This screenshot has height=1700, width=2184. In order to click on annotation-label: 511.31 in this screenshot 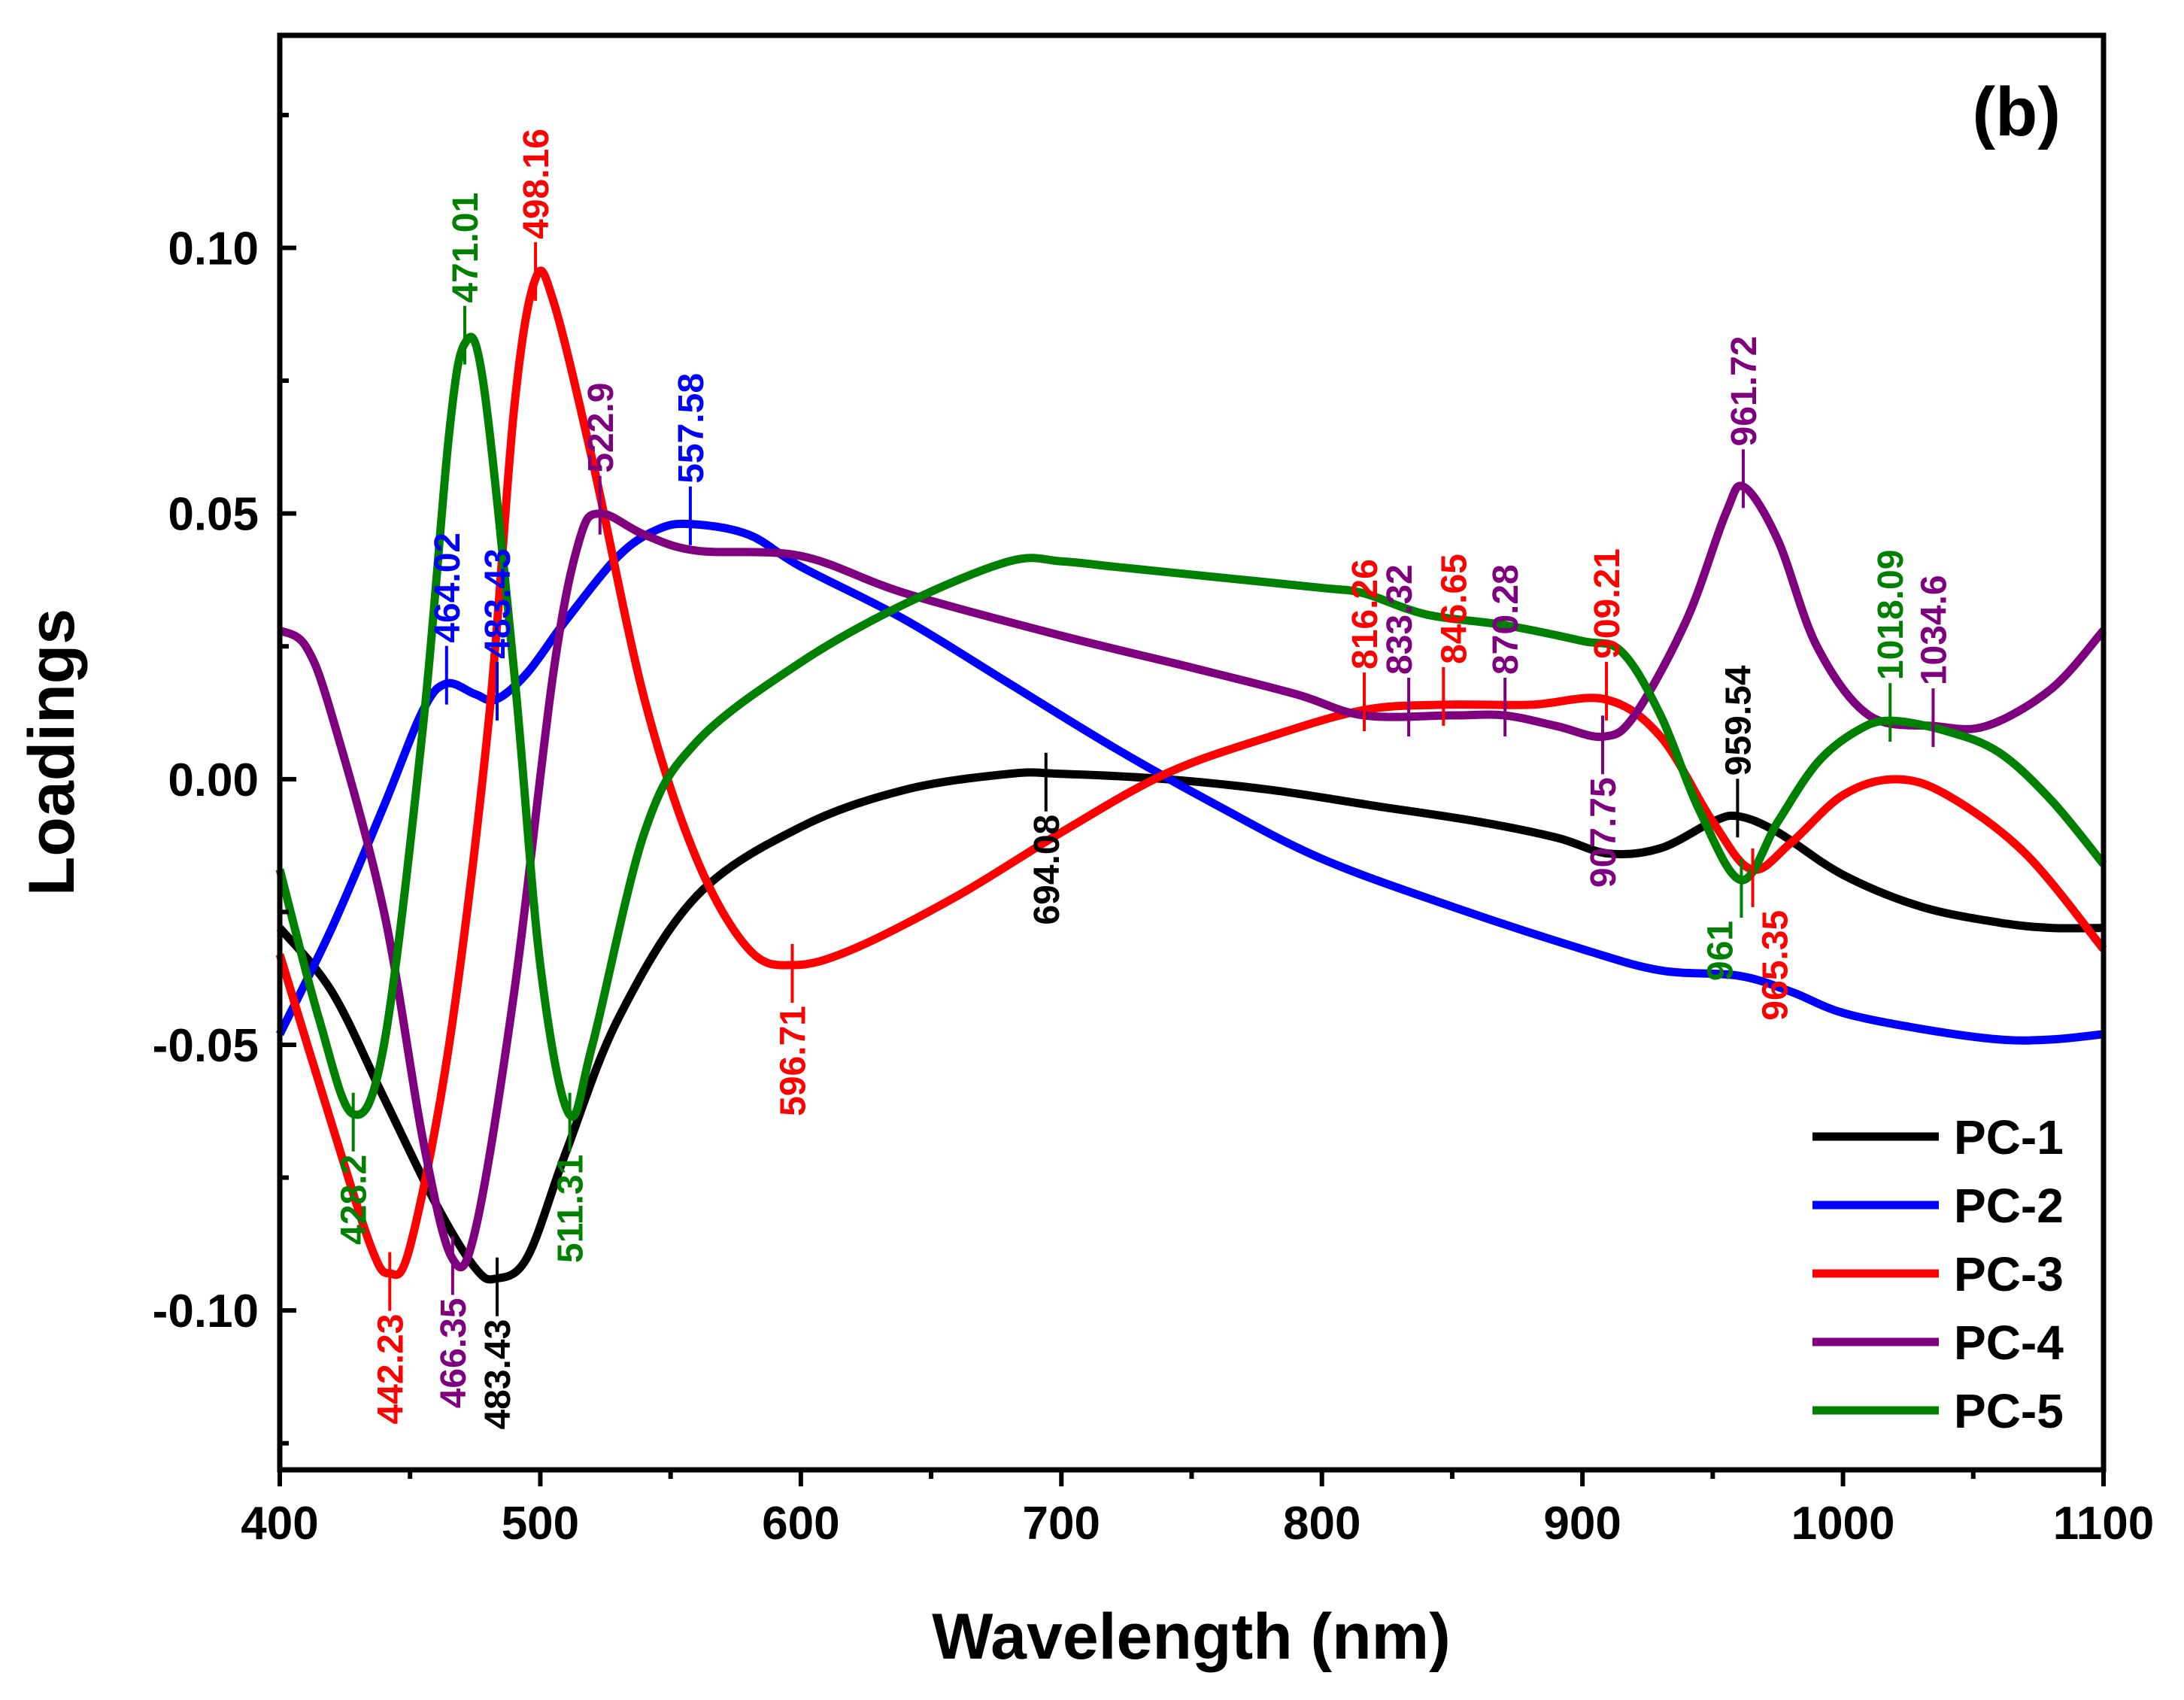, I will do `click(571, 1209)`.